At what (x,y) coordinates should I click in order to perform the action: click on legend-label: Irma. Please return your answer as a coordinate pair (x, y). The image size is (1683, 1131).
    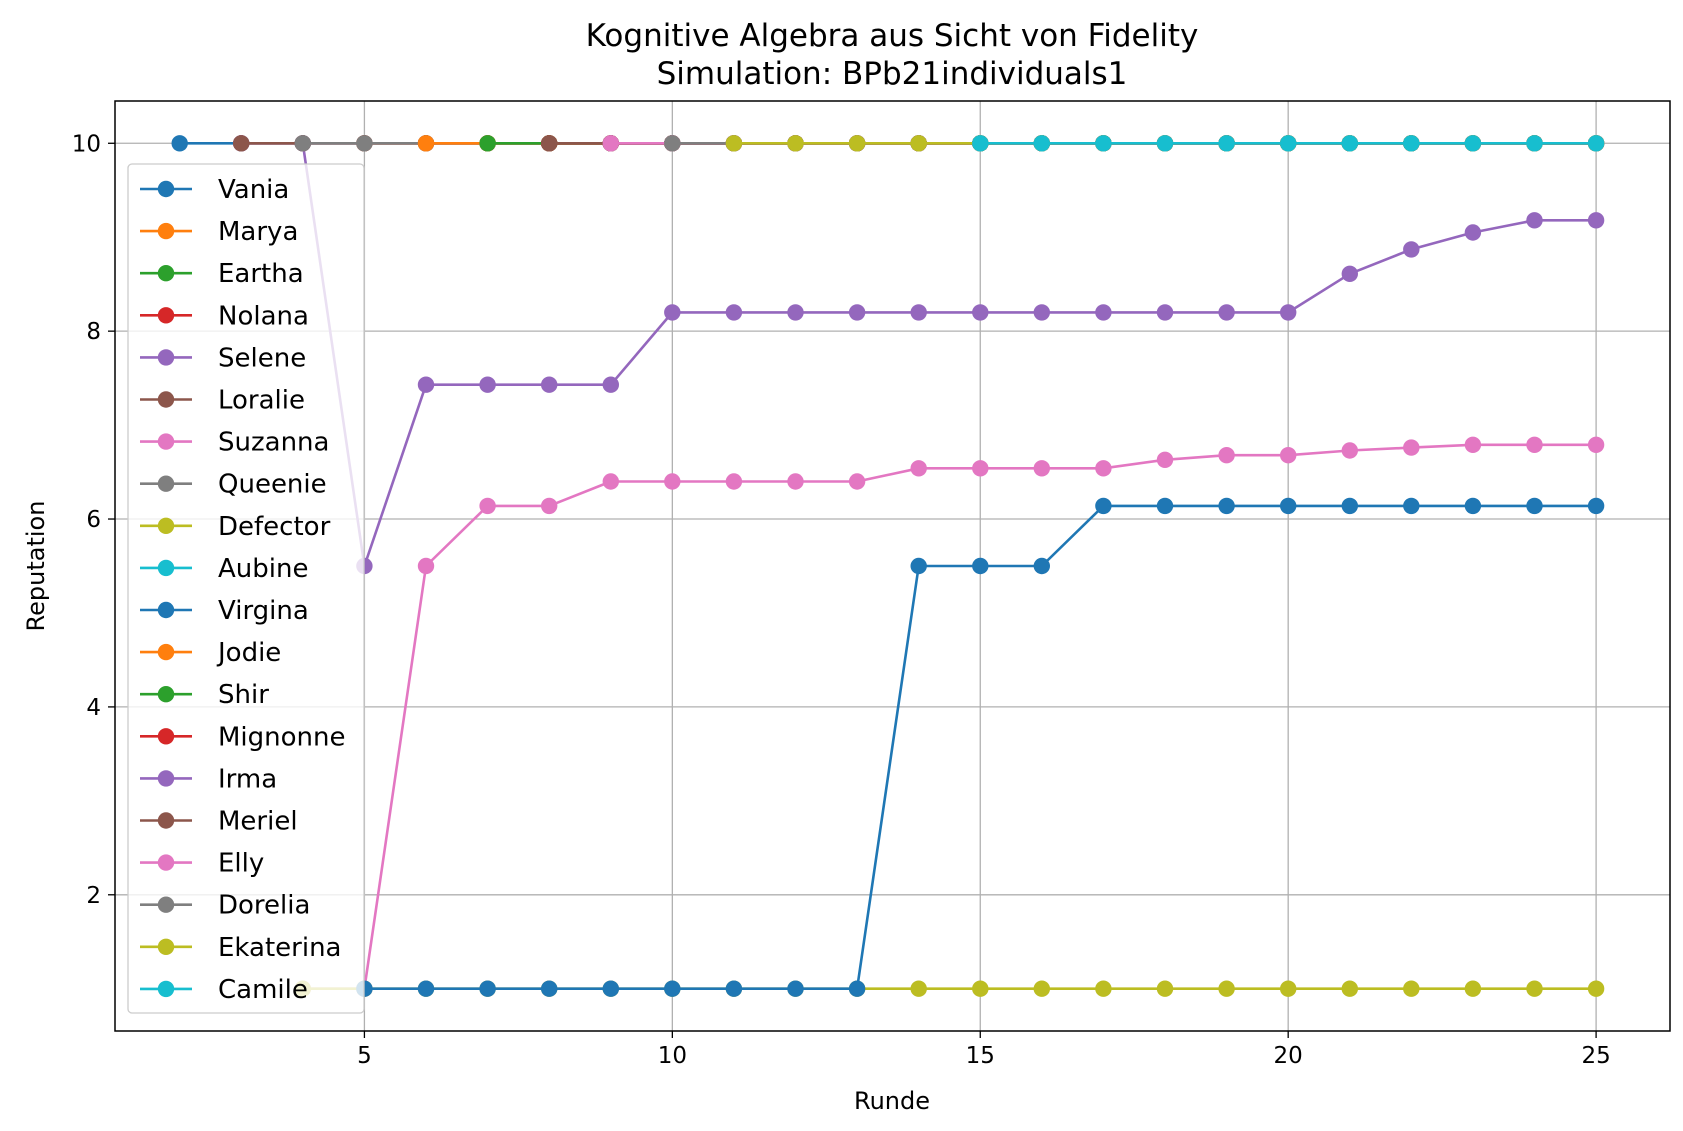
    Looking at the image, I should click on (247, 779).